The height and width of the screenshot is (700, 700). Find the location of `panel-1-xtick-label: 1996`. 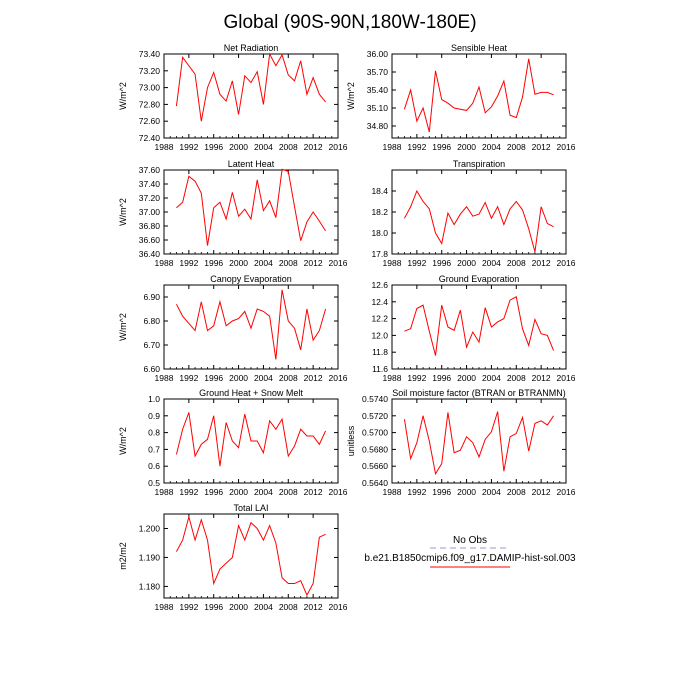

panel-1-xtick-label: 1996 is located at coordinates (213, 147).